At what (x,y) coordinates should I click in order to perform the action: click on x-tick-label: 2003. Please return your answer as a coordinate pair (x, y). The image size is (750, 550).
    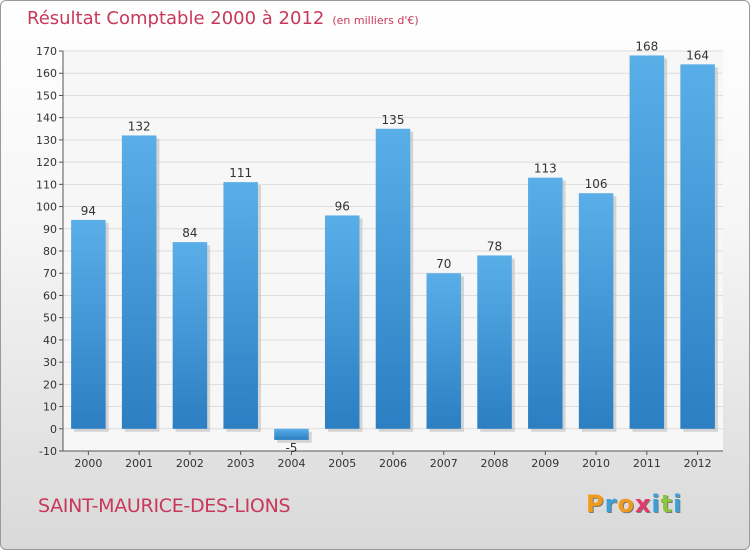
    Looking at the image, I should click on (241, 463).